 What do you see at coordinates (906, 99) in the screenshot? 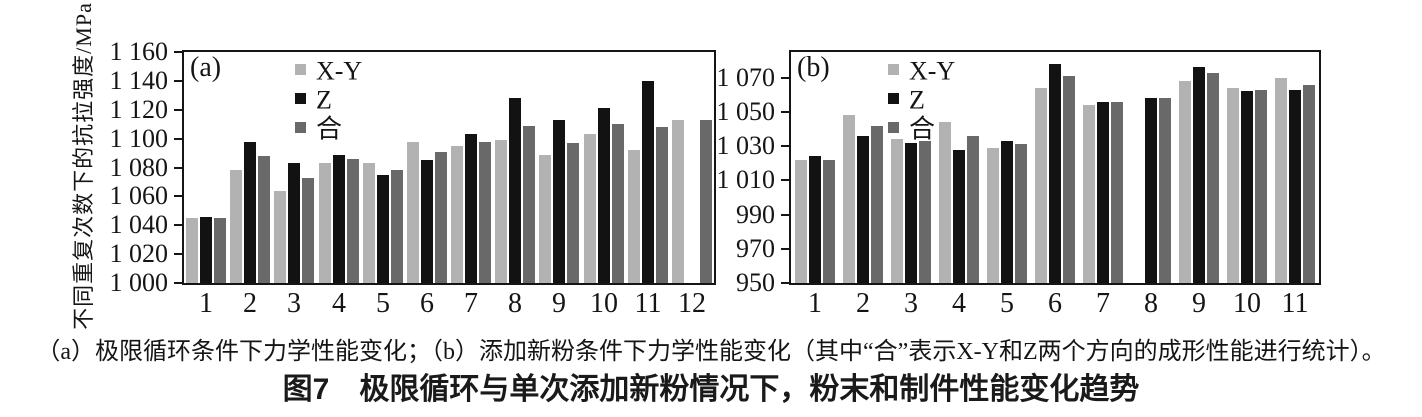
I see `legend-item-Z: Z` at bounding box center [906, 99].